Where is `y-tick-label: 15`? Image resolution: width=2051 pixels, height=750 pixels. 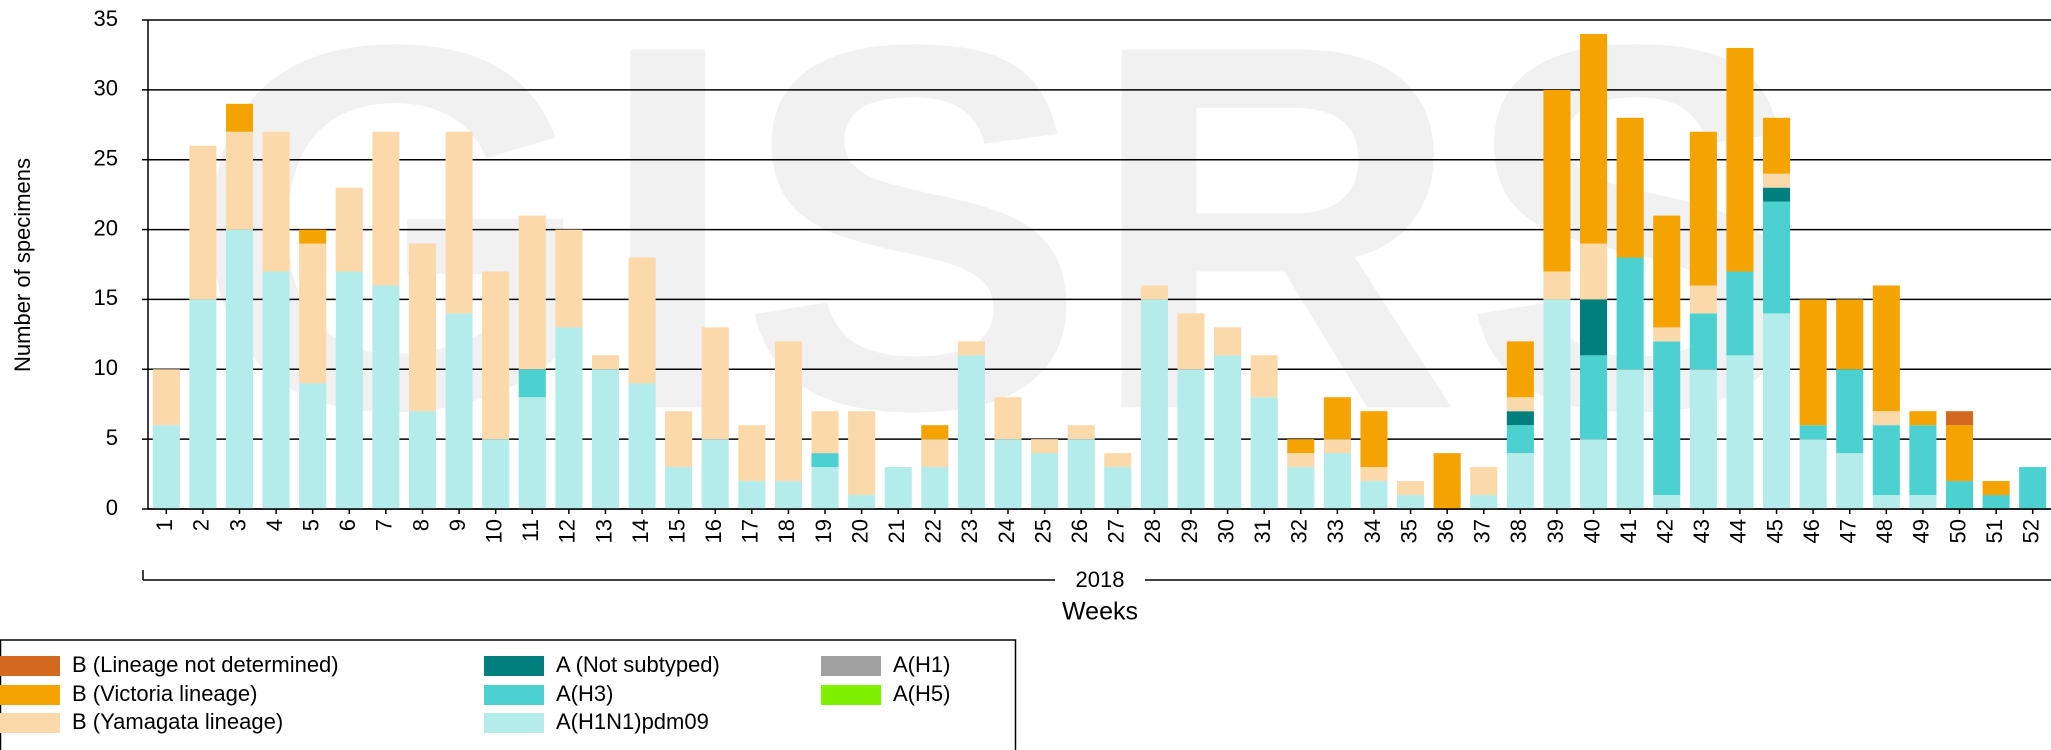
y-tick-label: 15 is located at coordinates (106, 297).